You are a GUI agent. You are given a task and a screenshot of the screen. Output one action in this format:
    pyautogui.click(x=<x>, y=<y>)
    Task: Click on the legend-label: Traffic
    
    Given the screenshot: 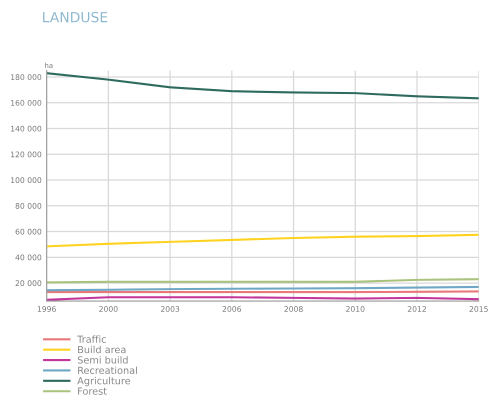 What is the action you would take?
    pyautogui.click(x=91, y=339)
    